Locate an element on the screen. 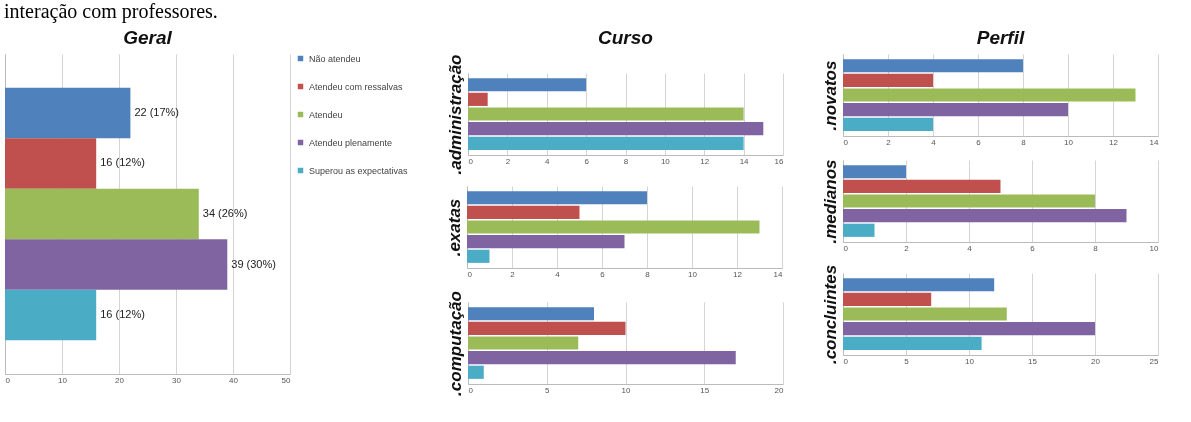 This screenshot has height=422, width=1191. text: interação com professores. is located at coordinates (111, 11).